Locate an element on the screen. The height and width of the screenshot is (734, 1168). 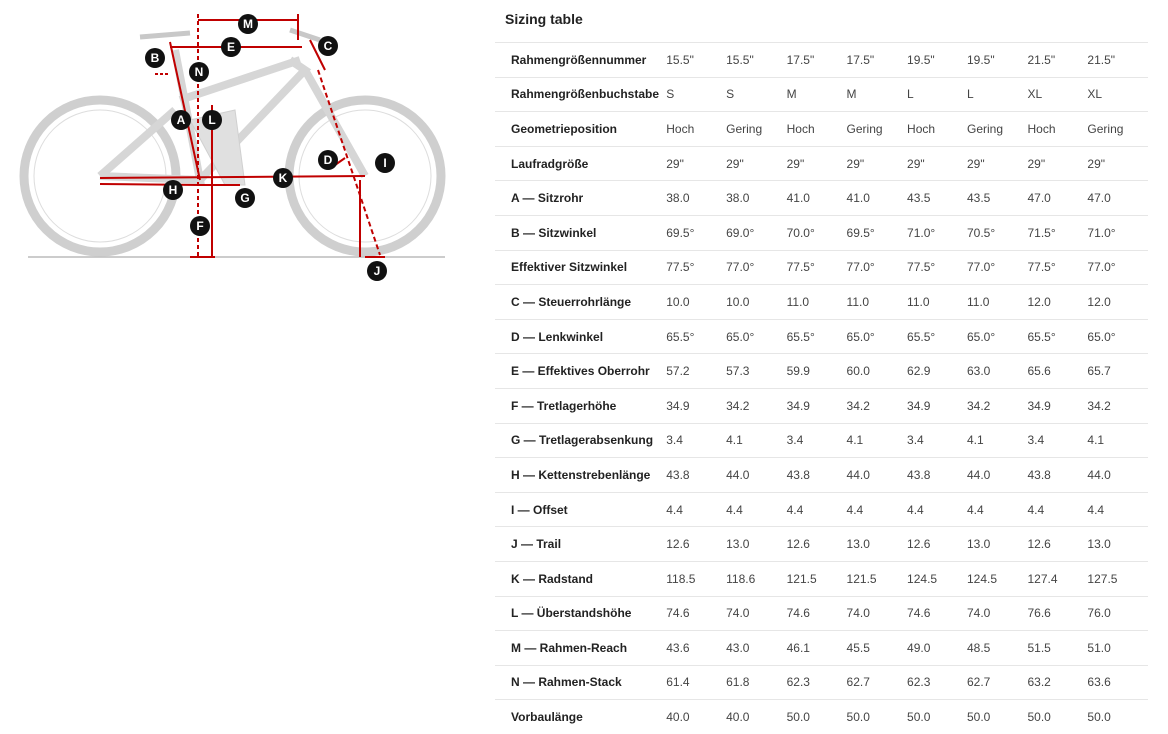
table-cell: 63.0 is located at coordinates (997, 371).